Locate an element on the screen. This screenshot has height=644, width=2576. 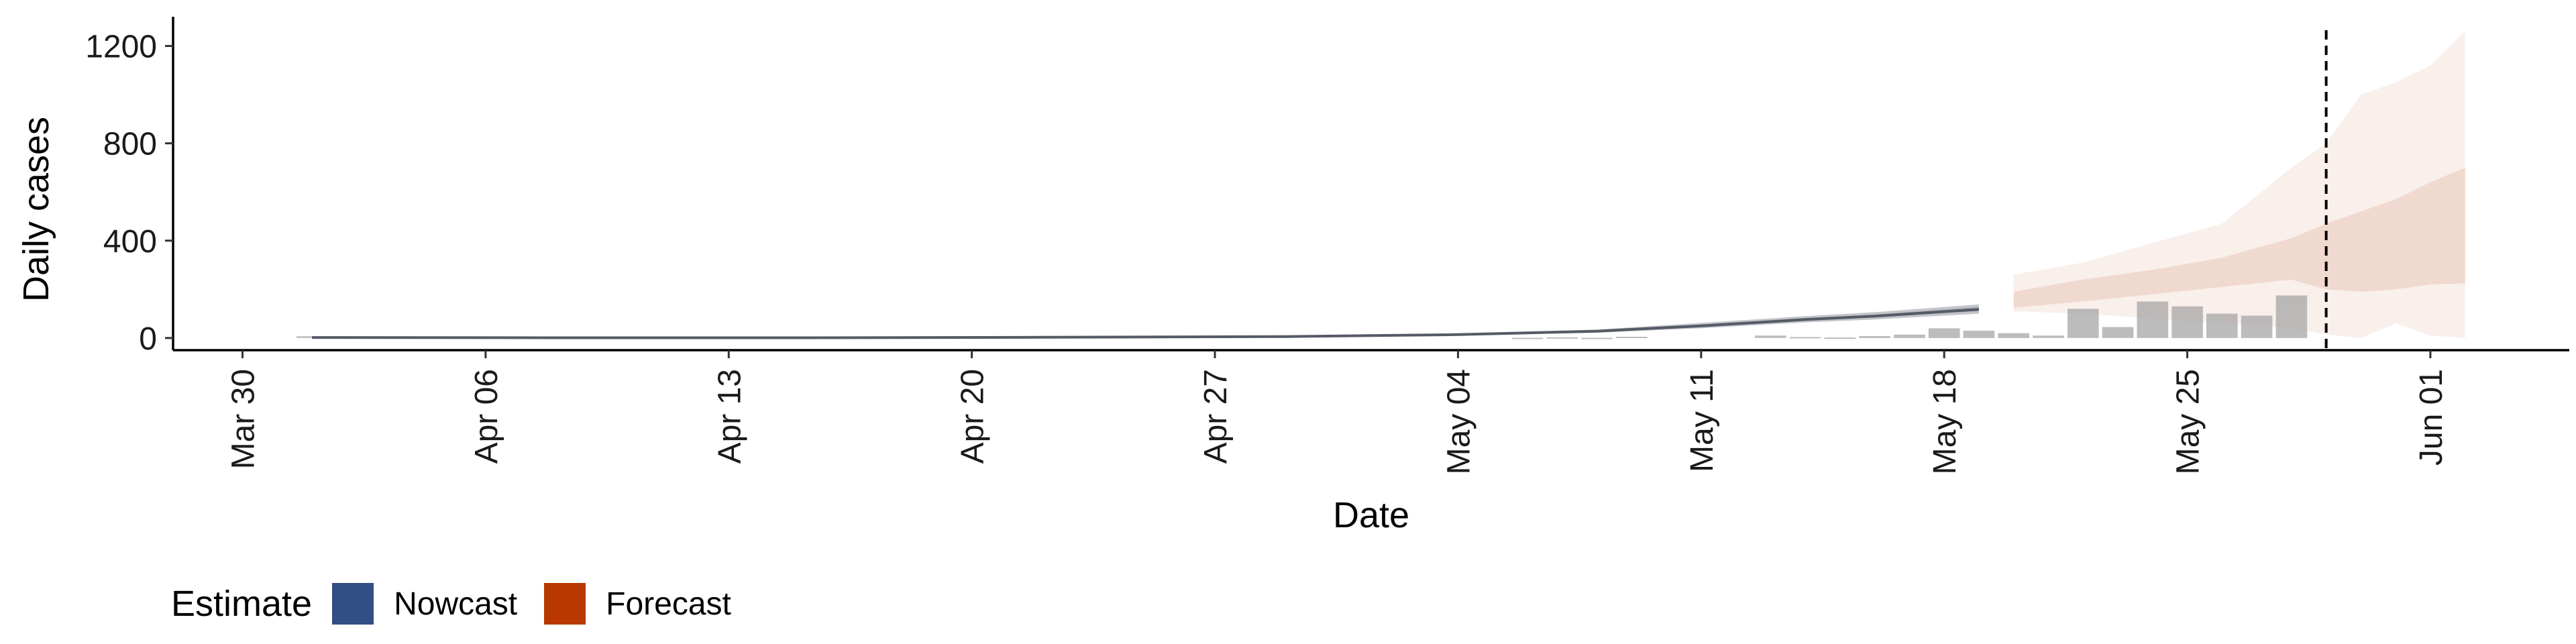
y-tick-labels: 0 400 800 1200 is located at coordinates (121, 193).